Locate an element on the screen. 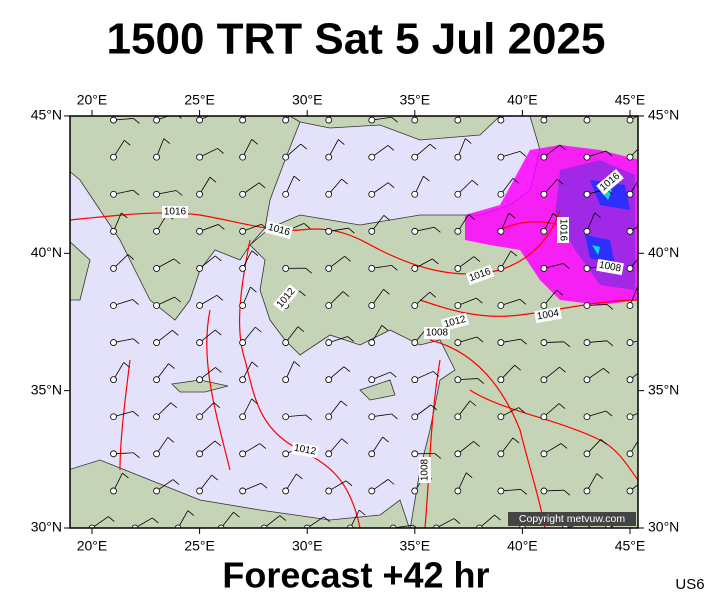 The image size is (711, 605). lon-label: 30°E is located at coordinates (307, 100).